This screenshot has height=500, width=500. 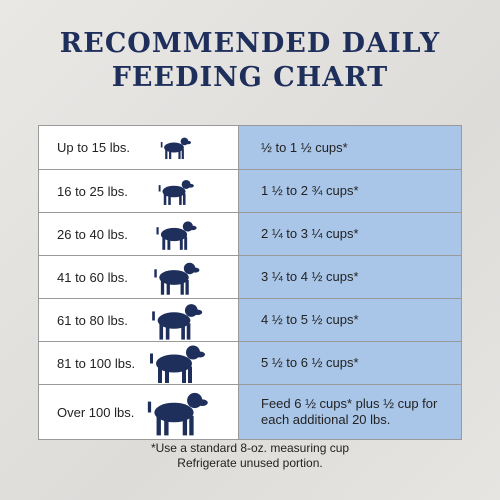 I want to click on weight-cell: 16 to 25 lbs., so click(x=139, y=191).